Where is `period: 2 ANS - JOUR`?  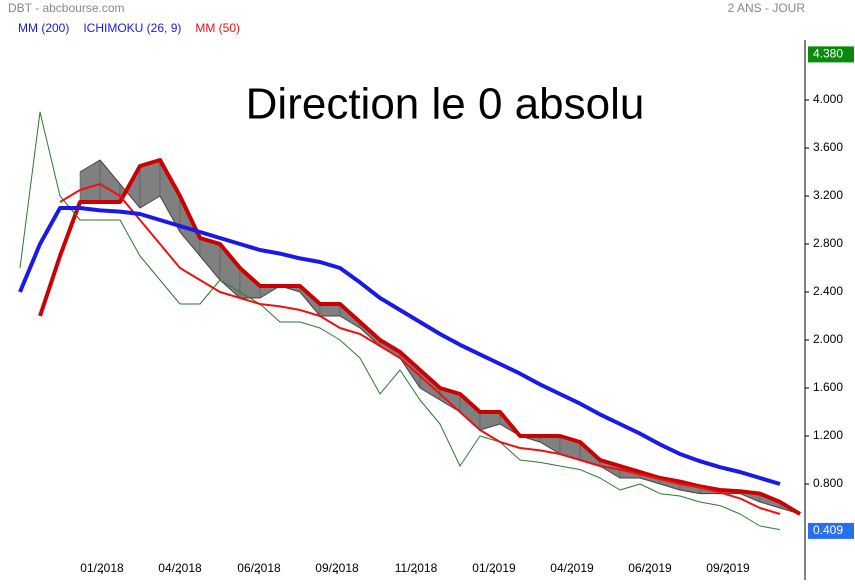 period: 2 ANS - JOUR is located at coordinates (767, 8).